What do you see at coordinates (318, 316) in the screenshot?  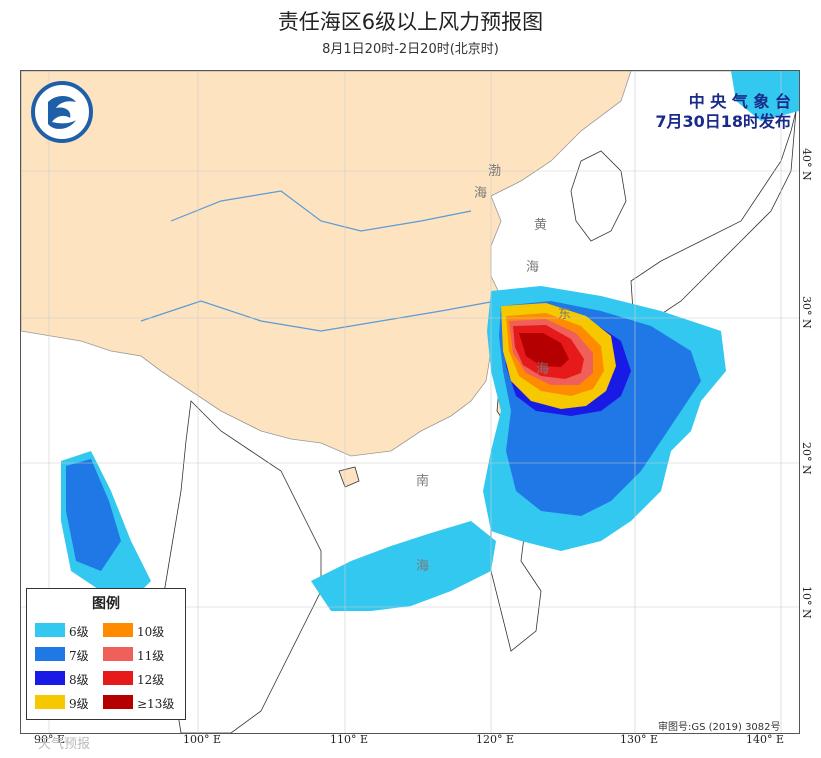 I see `river-yangtze` at bounding box center [318, 316].